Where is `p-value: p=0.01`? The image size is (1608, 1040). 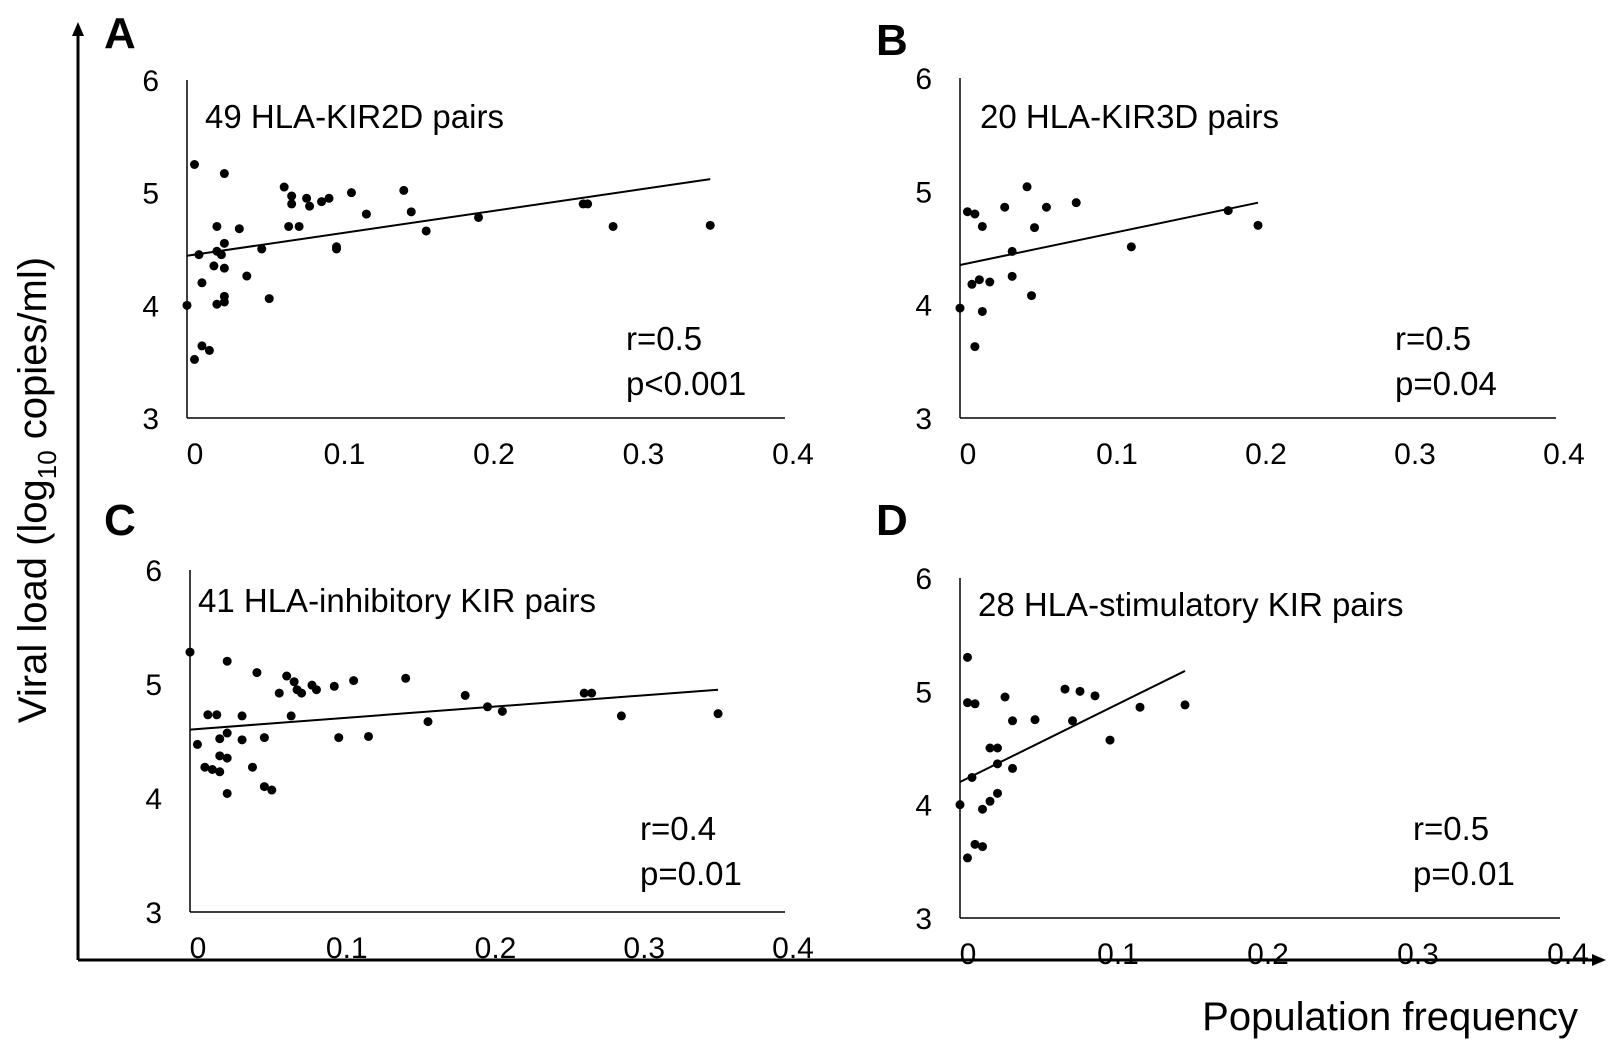 p-value: p=0.01 is located at coordinates (691, 873).